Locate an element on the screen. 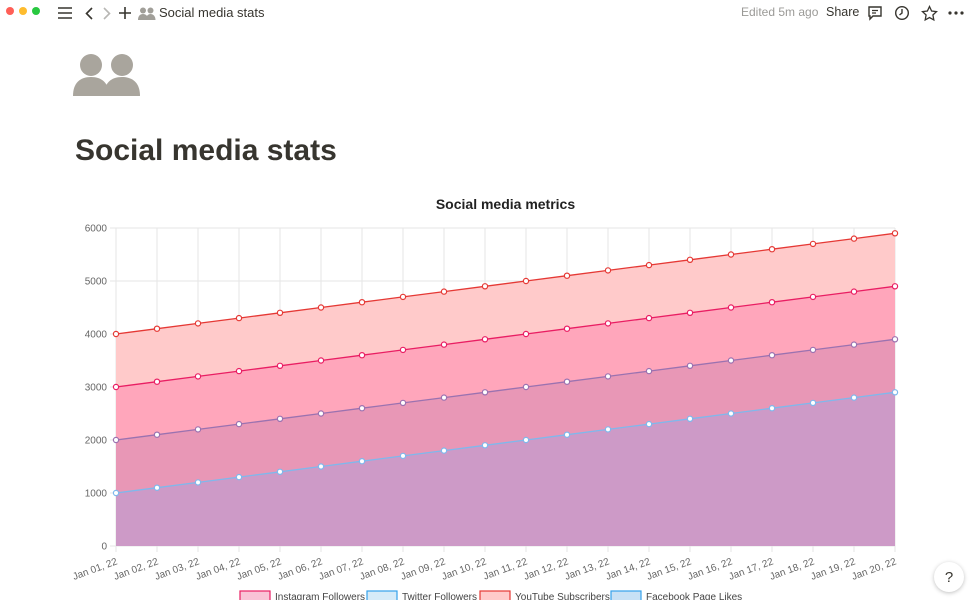  favorite-star-icon is located at coordinates (929, 13).